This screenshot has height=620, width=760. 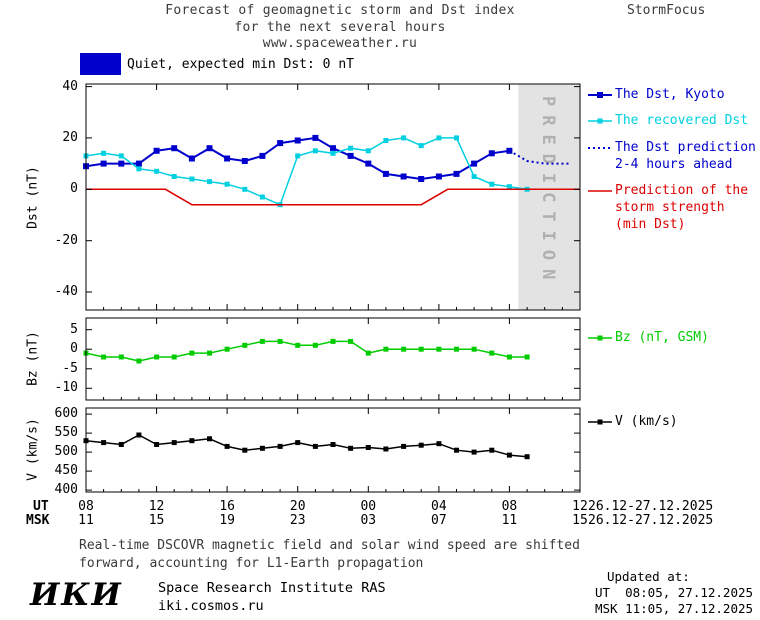 What do you see at coordinates (509, 506) in the screenshot?
I see `x-tick-label: 08` at bounding box center [509, 506].